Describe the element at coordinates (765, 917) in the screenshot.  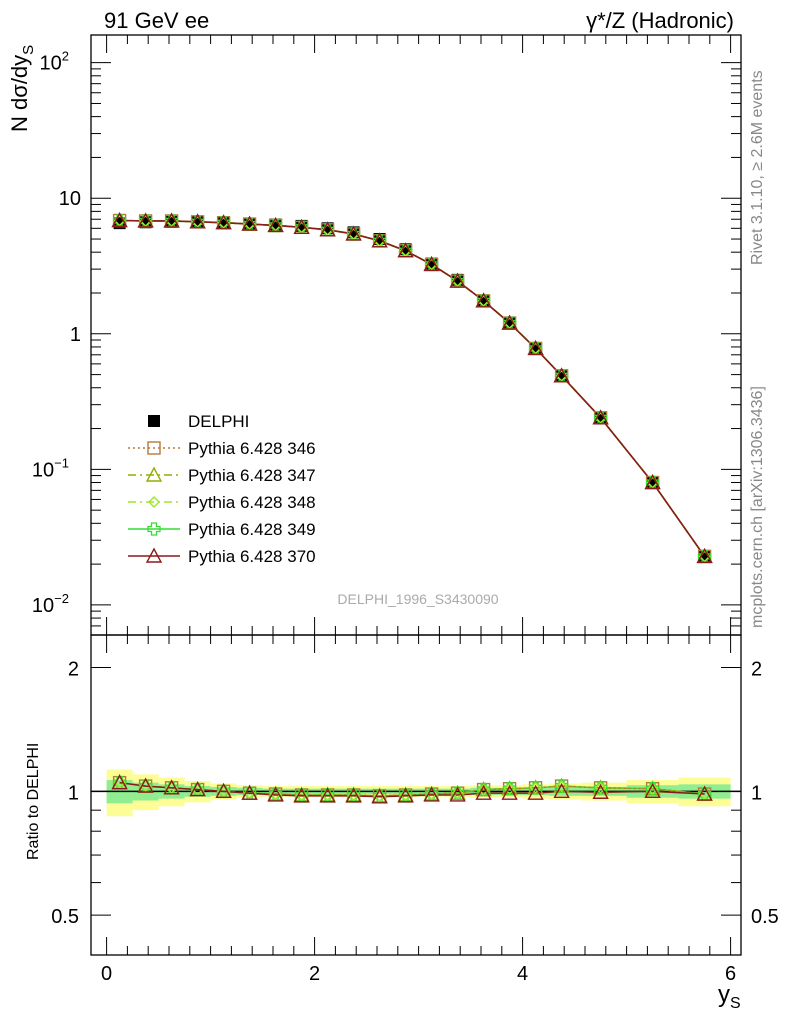
I see `ratio-y-tick-label-right: 0.5` at that location.